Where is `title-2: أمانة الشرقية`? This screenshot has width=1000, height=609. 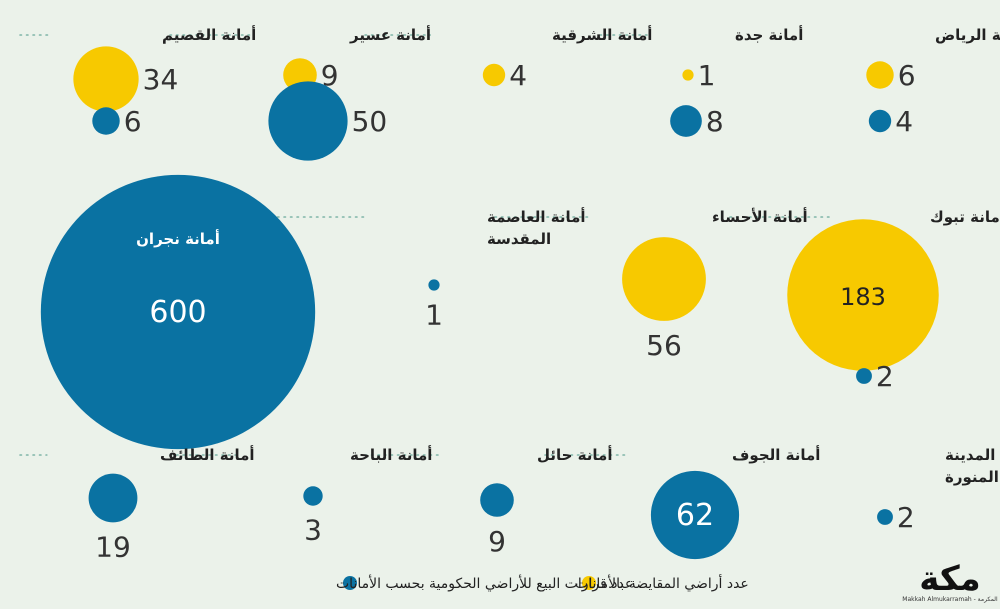 title-2: أمانة الشرقية is located at coordinates (602, 34).